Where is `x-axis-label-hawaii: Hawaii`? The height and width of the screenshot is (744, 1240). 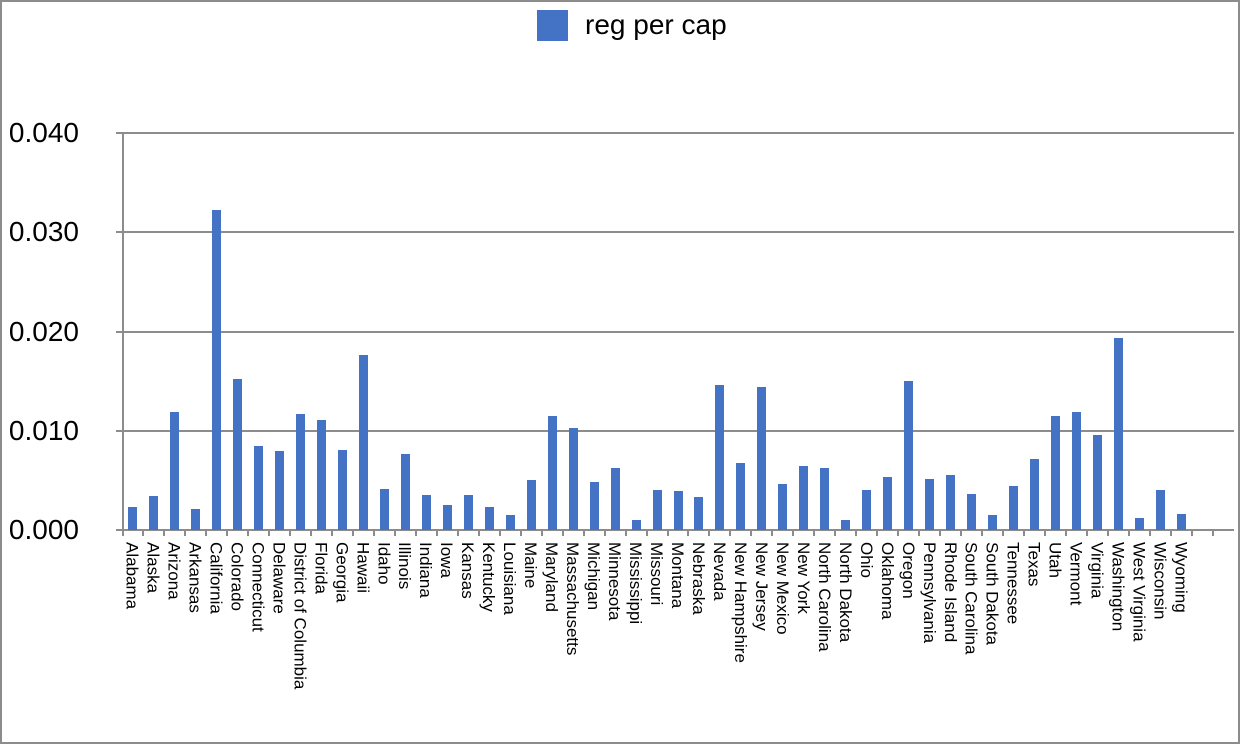
x-axis-label-hawaii: Hawaii is located at coordinates (363, 568).